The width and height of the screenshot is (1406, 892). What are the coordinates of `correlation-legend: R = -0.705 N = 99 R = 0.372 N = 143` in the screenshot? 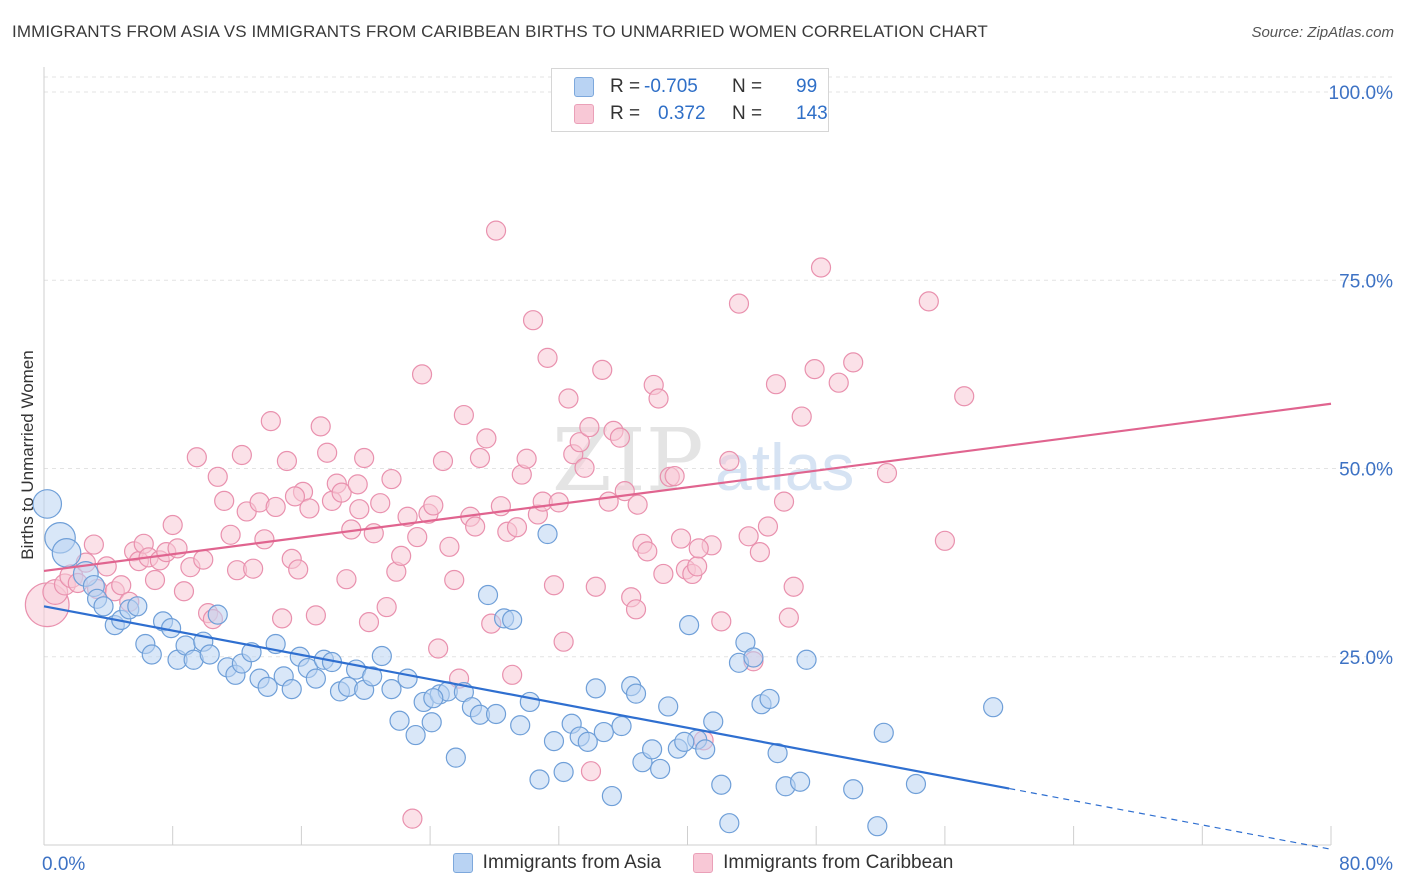 It's located at (690, 100).